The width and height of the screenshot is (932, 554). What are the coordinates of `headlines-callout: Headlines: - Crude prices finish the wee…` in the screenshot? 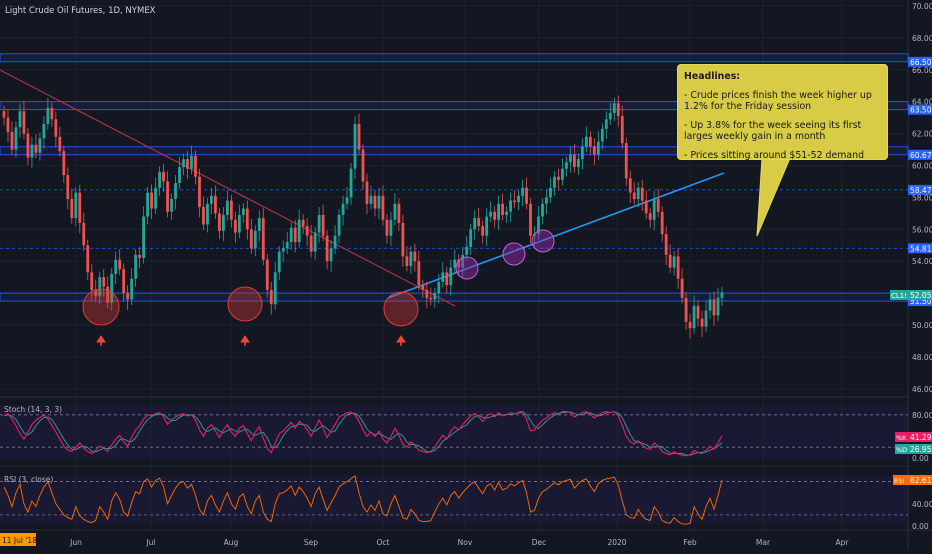 It's located at (782, 118).